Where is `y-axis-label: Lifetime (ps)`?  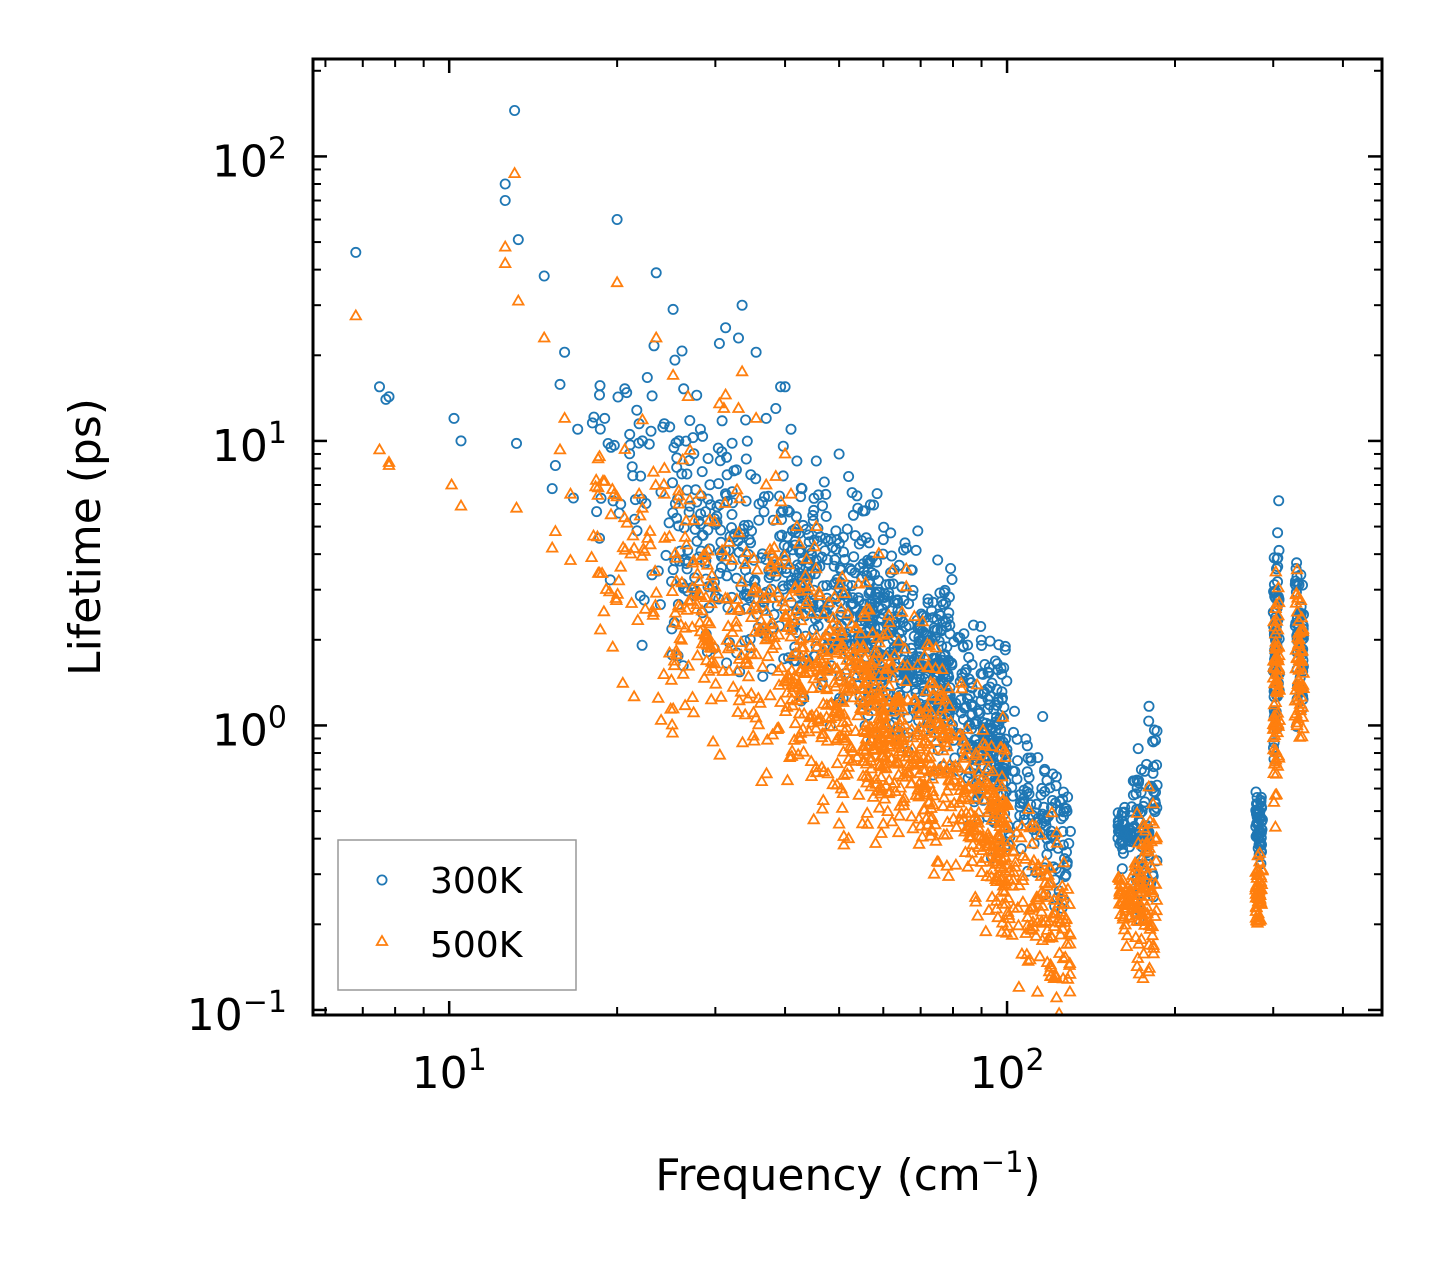 y-axis-label: Lifetime (ps) is located at coordinates (85, 537).